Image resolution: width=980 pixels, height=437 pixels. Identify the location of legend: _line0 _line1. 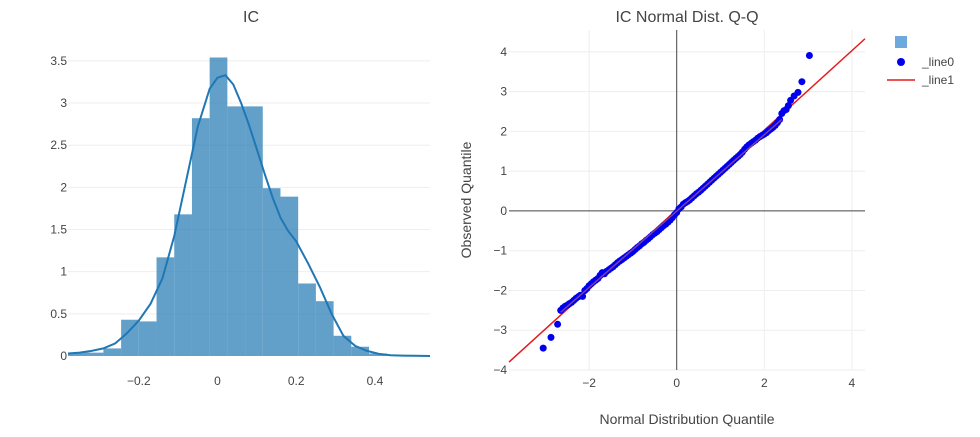
(920, 61).